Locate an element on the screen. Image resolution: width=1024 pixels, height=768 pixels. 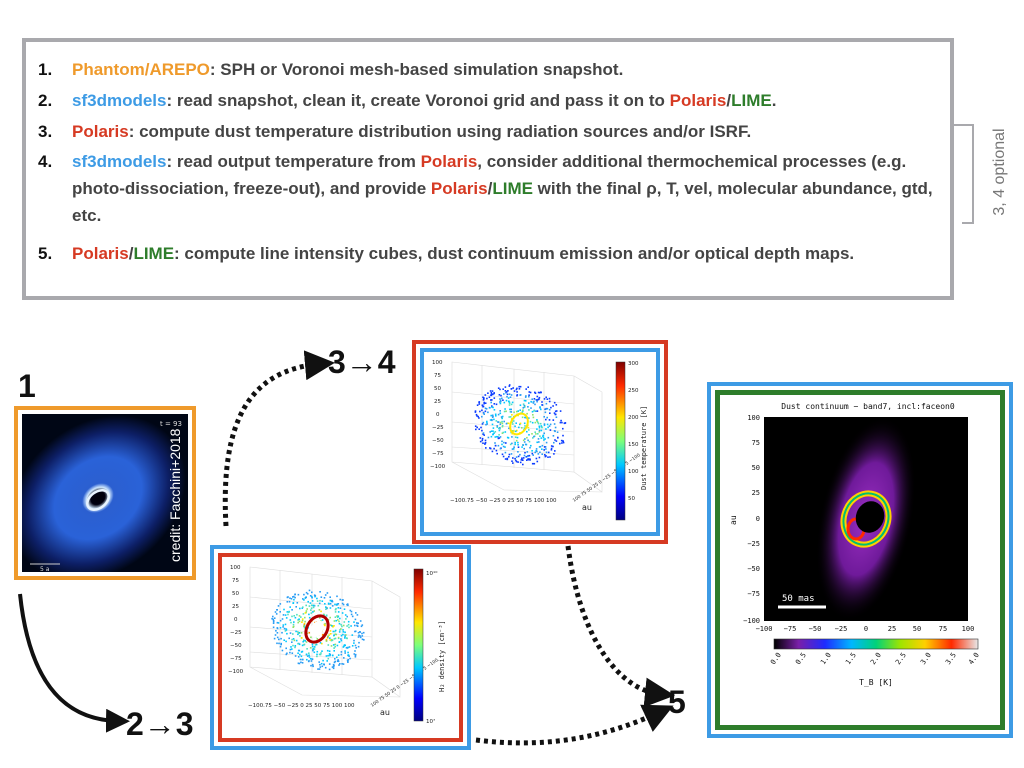
step-number: 4. is located at coordinates (45, 161).